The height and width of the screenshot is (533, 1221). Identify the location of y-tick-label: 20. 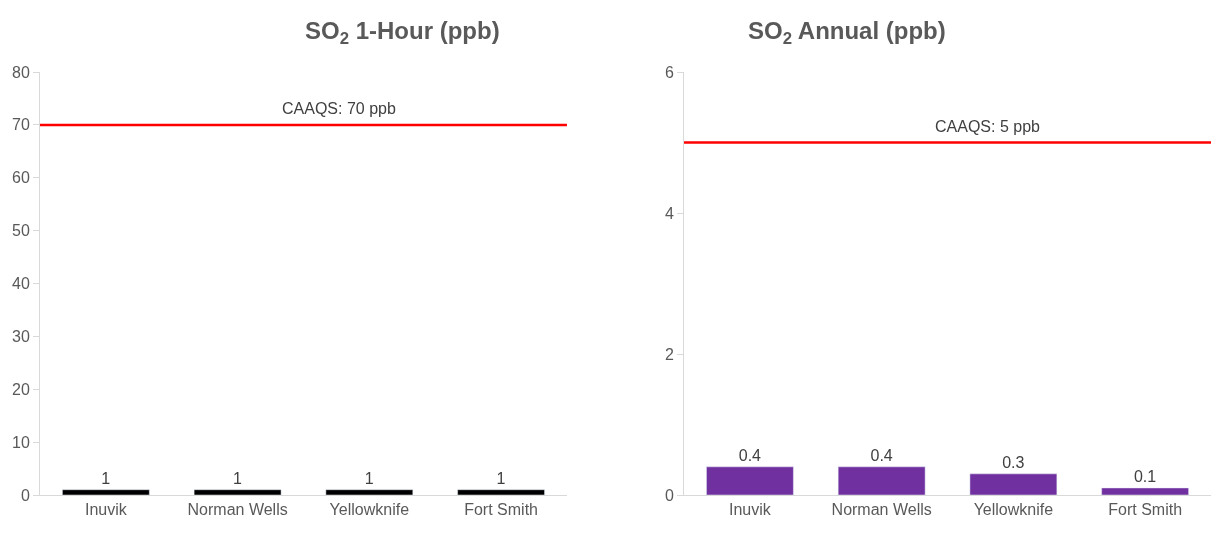
(21, 389).